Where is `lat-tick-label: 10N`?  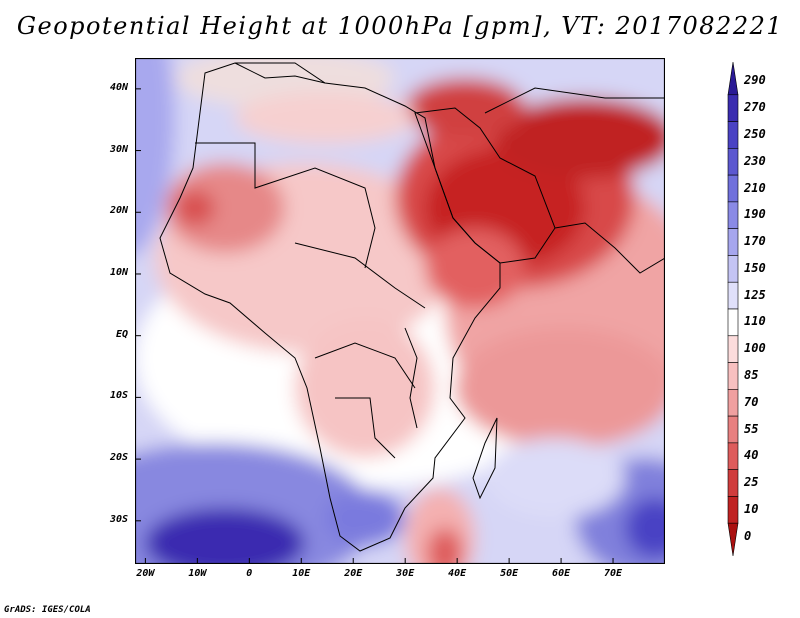 lat-tick-label: 10N is located at coordinates (118, 272).